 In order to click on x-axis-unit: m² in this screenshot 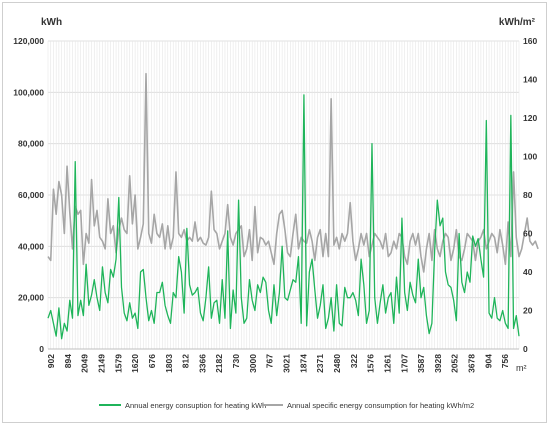, I will do `click(521, 368)`.